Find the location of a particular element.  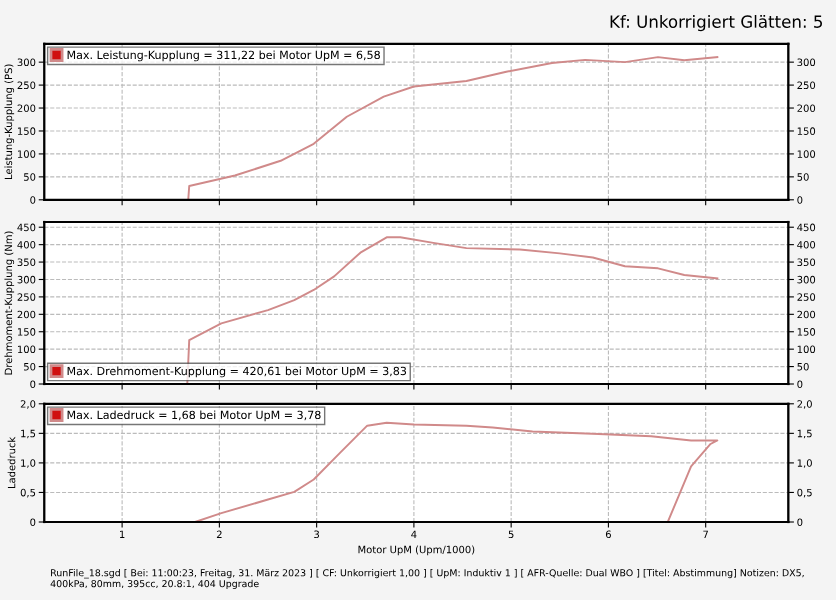

line-series is located at coordinates (456, 471).